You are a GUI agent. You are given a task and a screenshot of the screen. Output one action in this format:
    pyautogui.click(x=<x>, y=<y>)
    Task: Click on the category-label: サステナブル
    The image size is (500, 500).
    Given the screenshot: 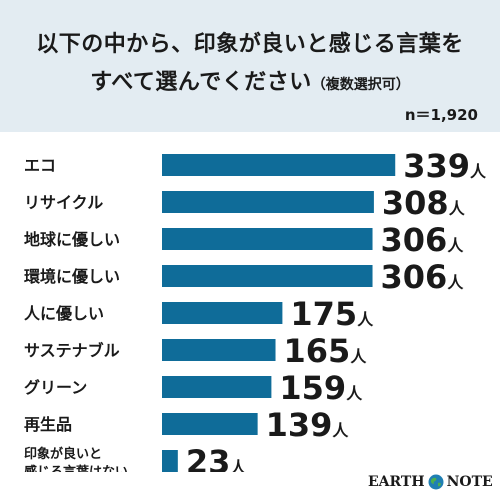 What is the action you would take?
    pyautogui.click(x=72, y=350)
    